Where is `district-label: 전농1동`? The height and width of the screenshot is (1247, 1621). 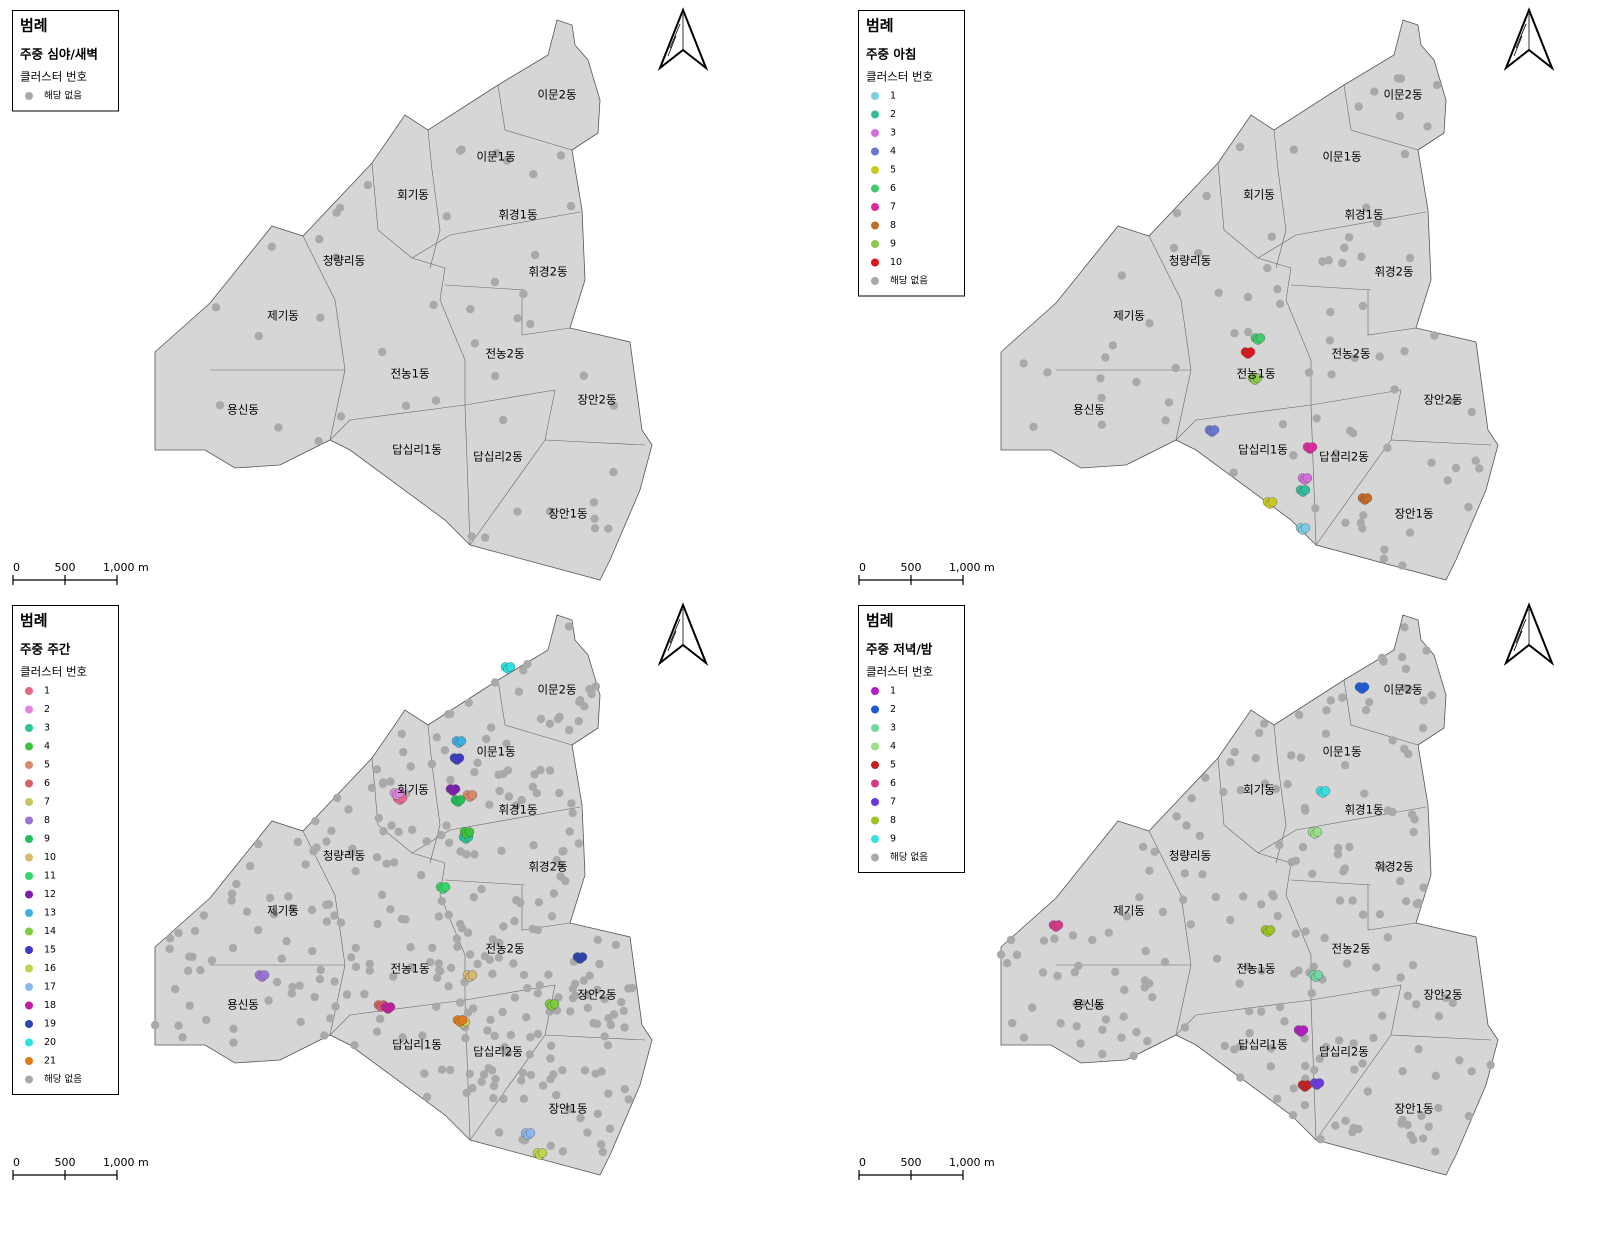
district-label: 전농1동 is located at coordinates (409, 969).